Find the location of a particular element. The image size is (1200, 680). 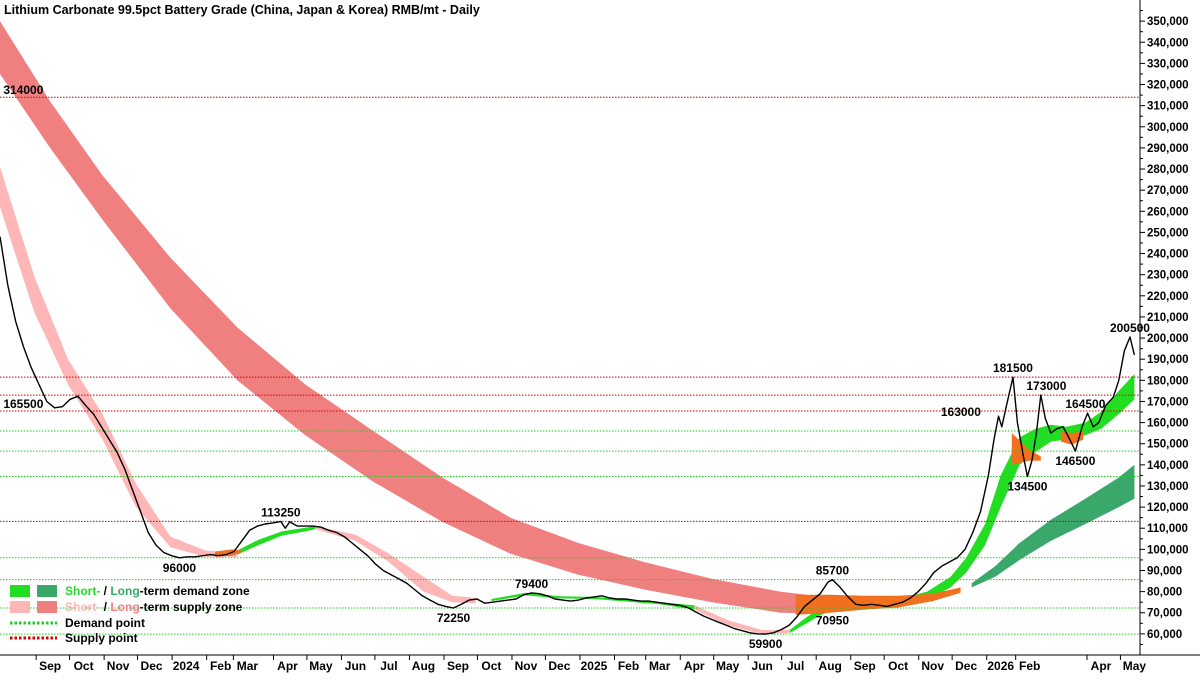

annotation-200500: 200500 is located at coordinates (1130, 328).